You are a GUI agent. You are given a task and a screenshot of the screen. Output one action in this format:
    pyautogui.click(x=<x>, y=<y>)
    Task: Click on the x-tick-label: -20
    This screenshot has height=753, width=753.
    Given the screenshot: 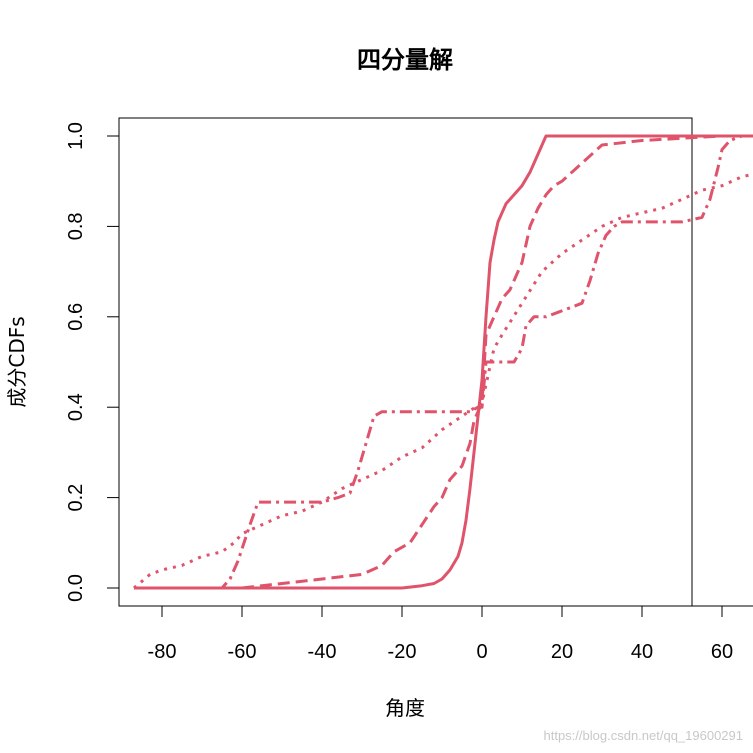 What is the action you would take?
    pyautogui.click(x=402, y=652)
    